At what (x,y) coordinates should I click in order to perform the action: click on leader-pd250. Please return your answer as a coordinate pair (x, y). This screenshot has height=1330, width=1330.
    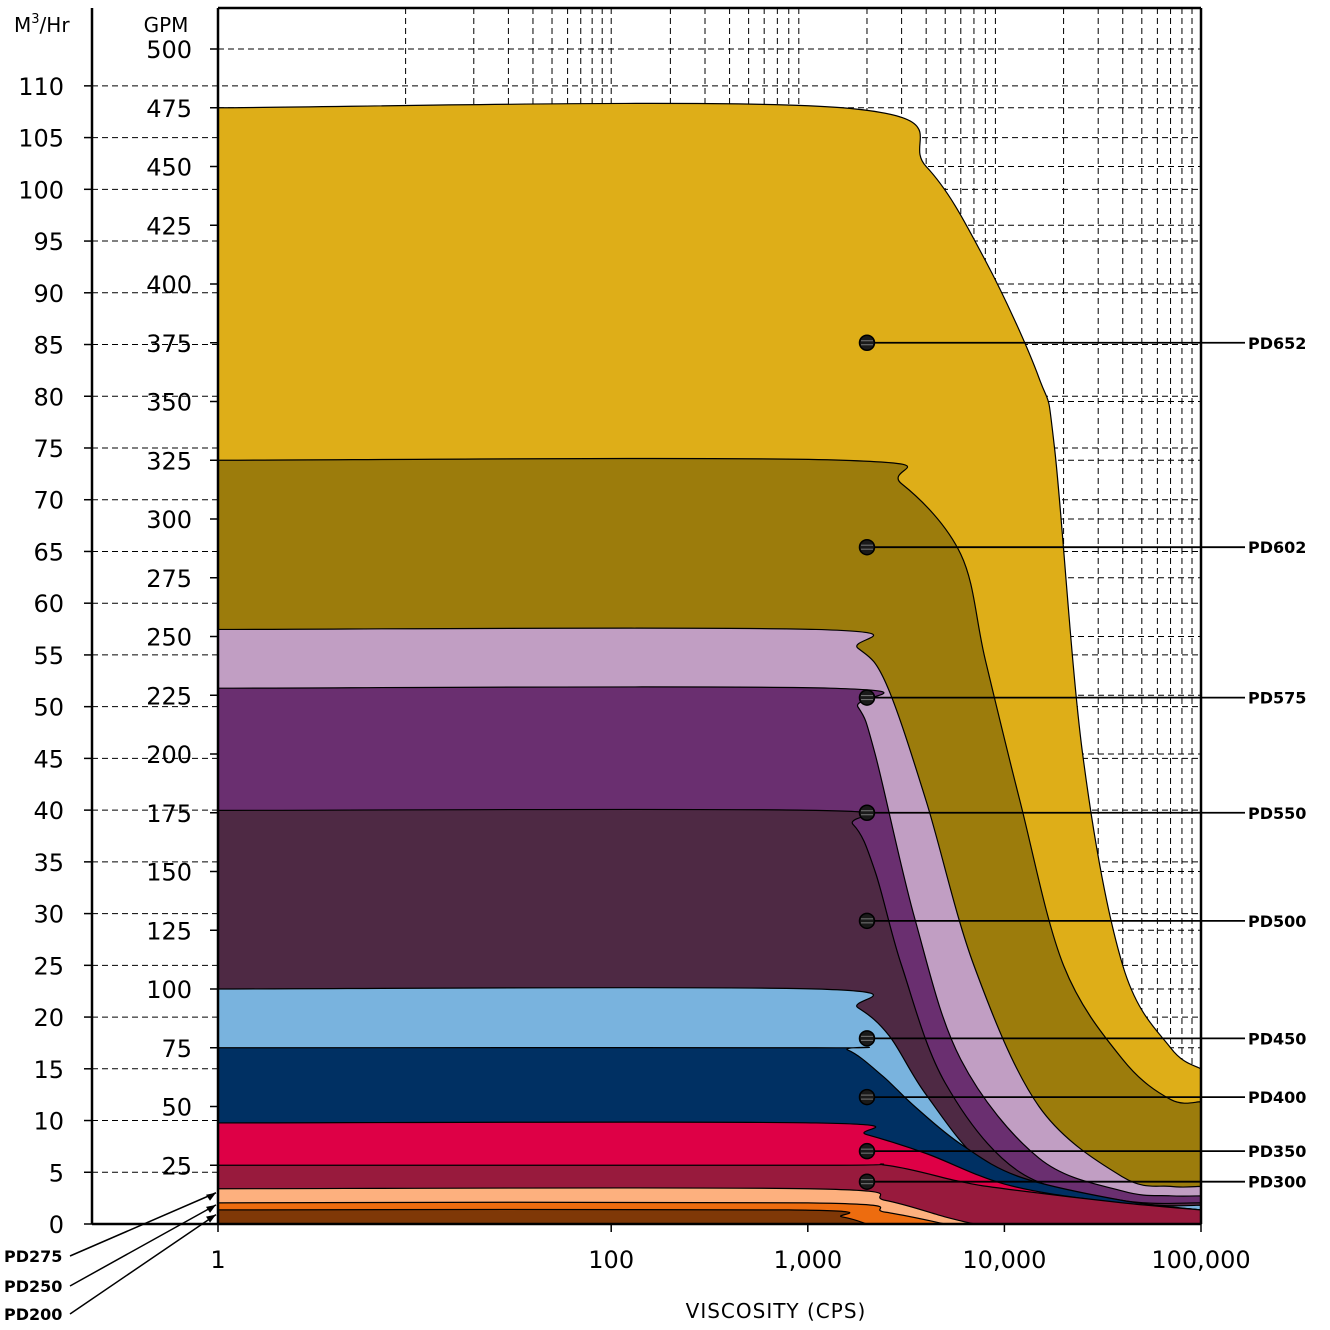
    Looking at the image, I should click on (143, 1245).